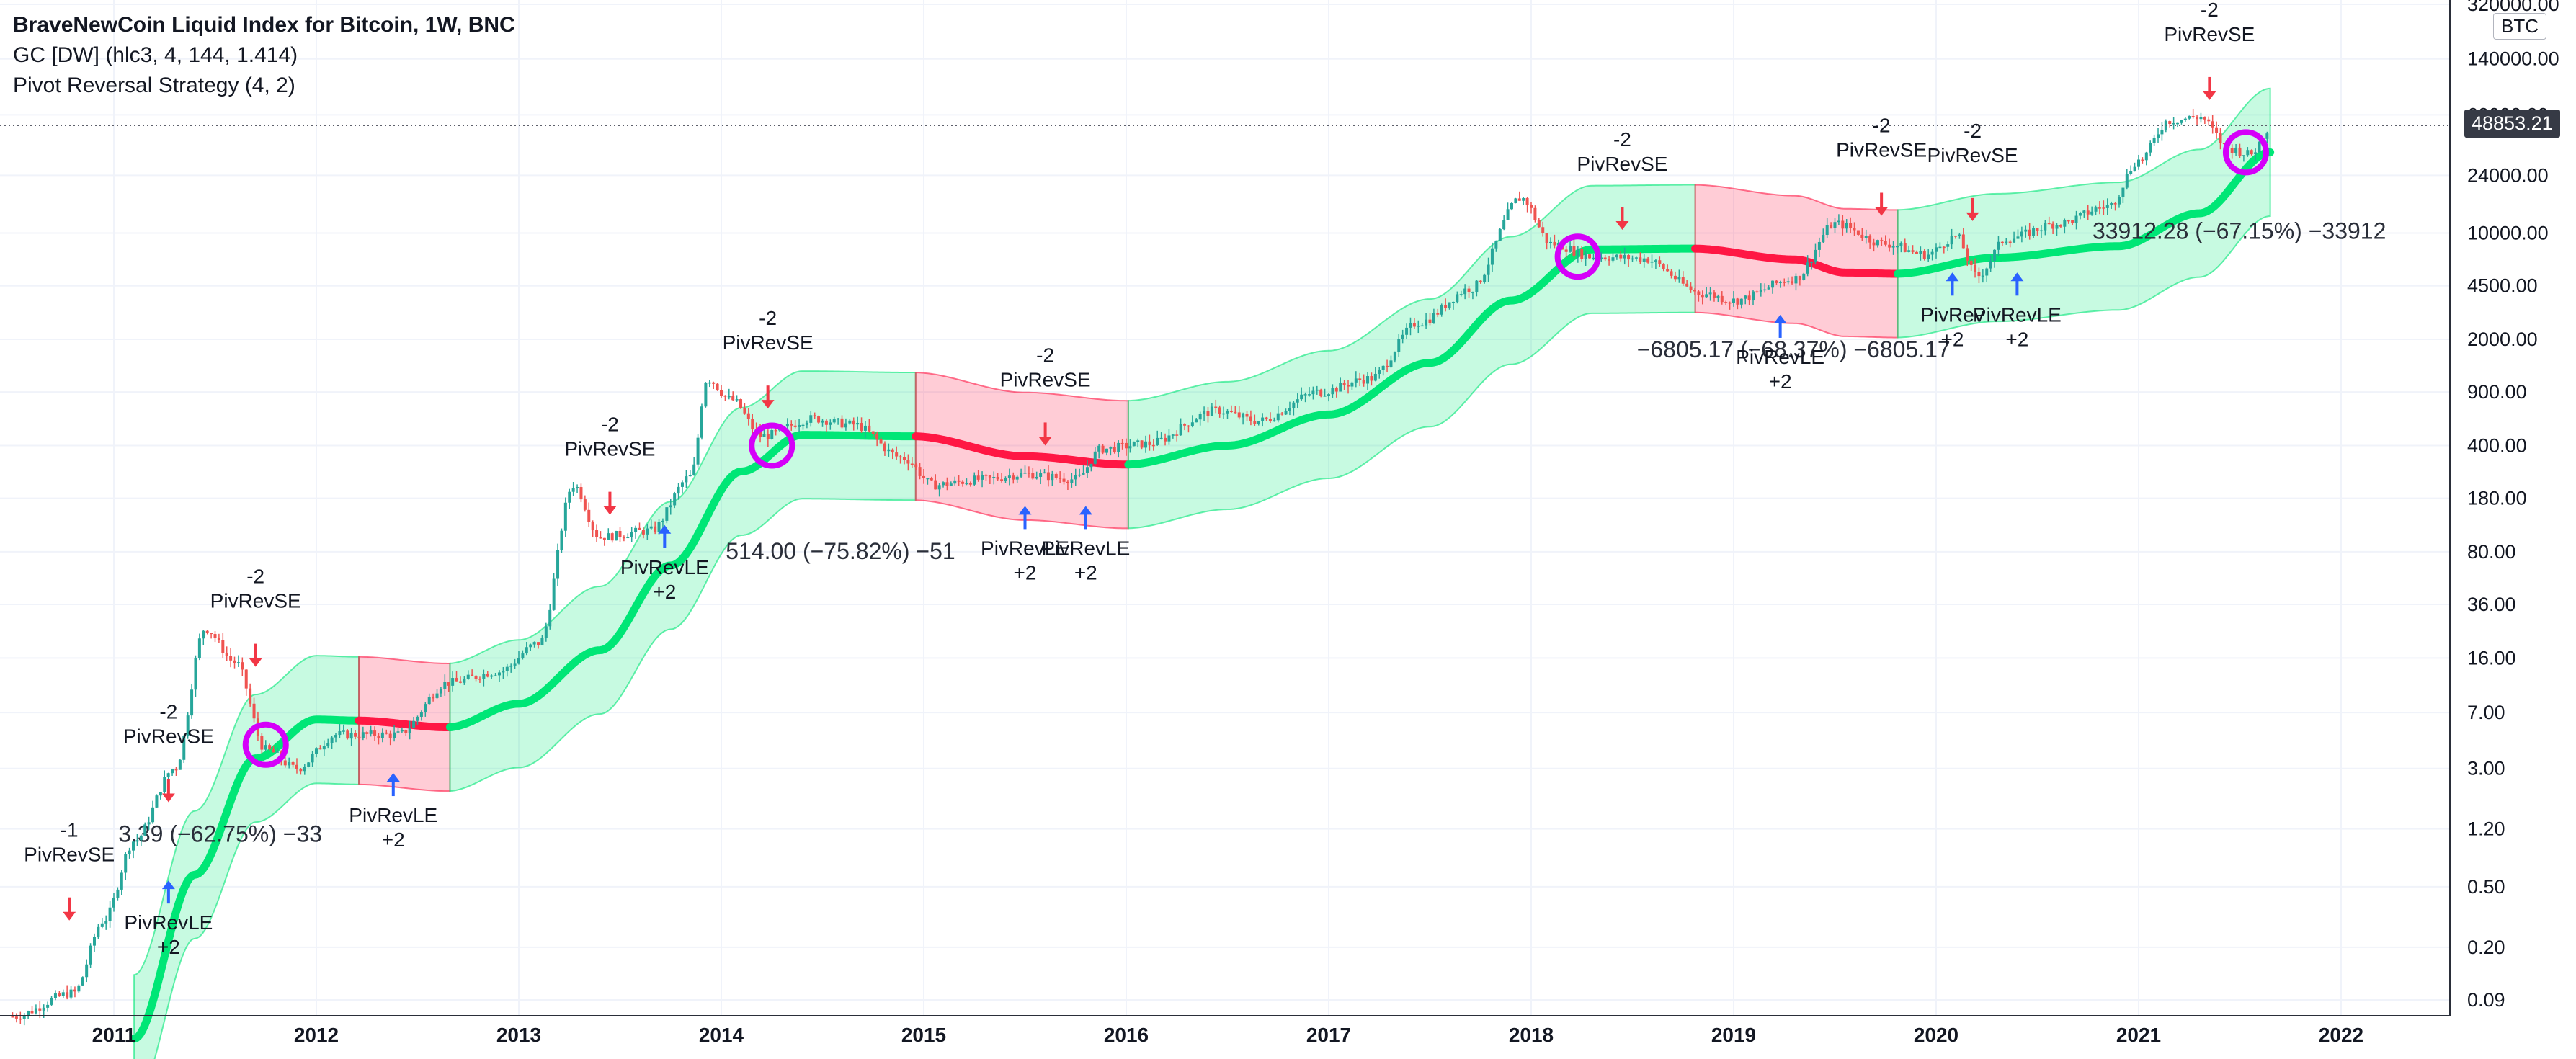 The width and height of the screenshot is (2576, 1059). Describe the element at coordinates (155, 55) in the screenshot. I see `legend-indicator-gc: GC [DW] (hlc3, 4, 144, 1.414)` at that location.